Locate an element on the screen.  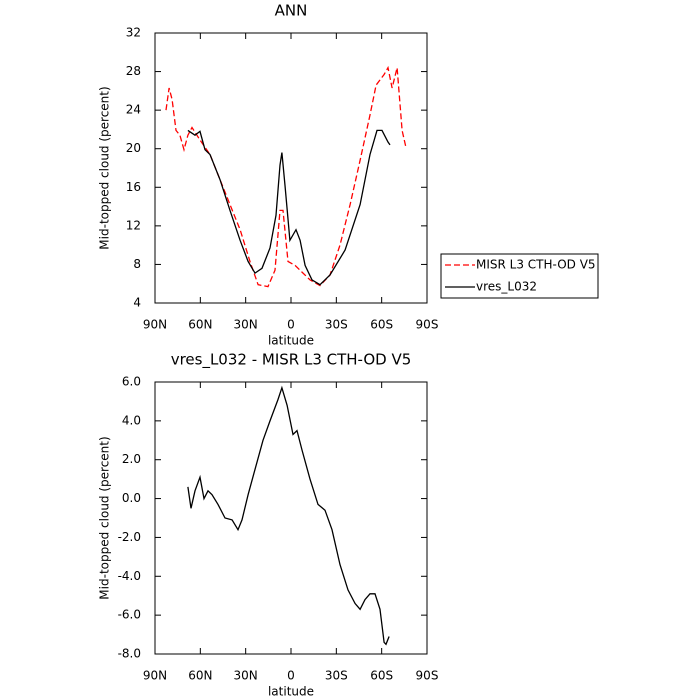
y-tick-label: -4.0 is located at coordinates (129, 576).